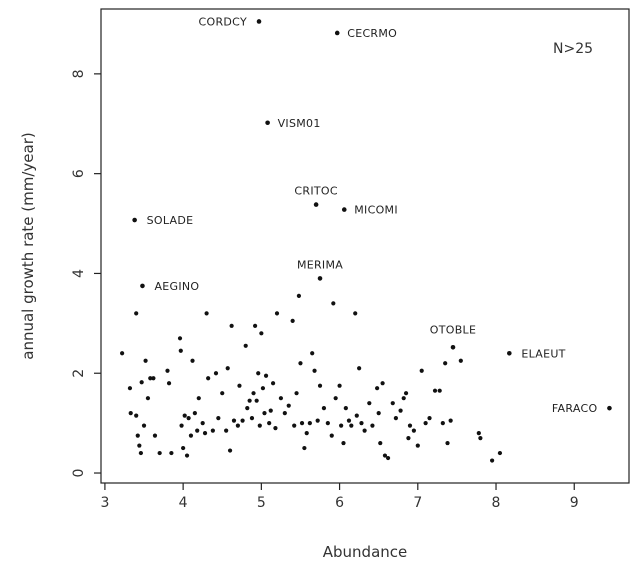  I want to click on point-label: OTOBLE, so click(453, 329).